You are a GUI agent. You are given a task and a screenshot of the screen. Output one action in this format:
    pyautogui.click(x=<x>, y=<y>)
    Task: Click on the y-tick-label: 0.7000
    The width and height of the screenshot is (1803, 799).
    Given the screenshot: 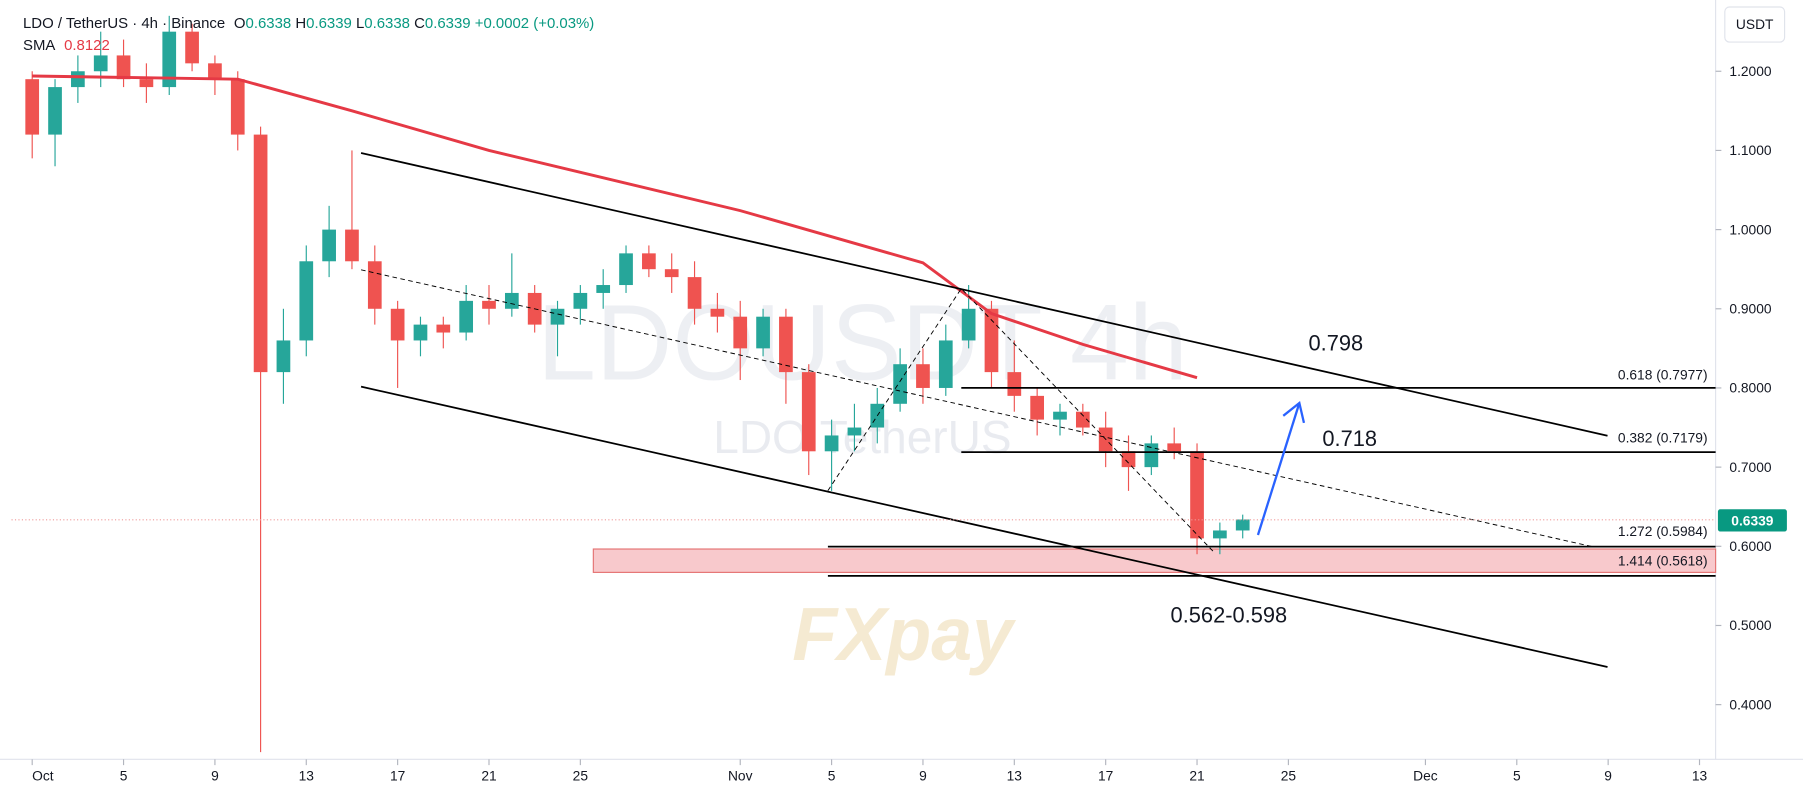 What is the action you would take?
    pyautogui.click(x=1750, y=467)
    